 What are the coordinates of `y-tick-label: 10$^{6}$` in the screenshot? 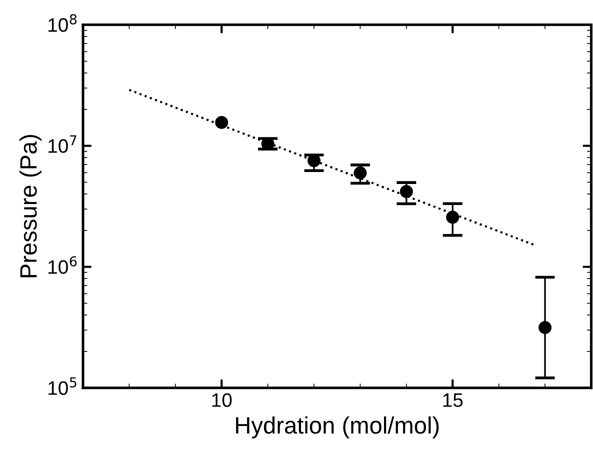 It's located at (62, 265).